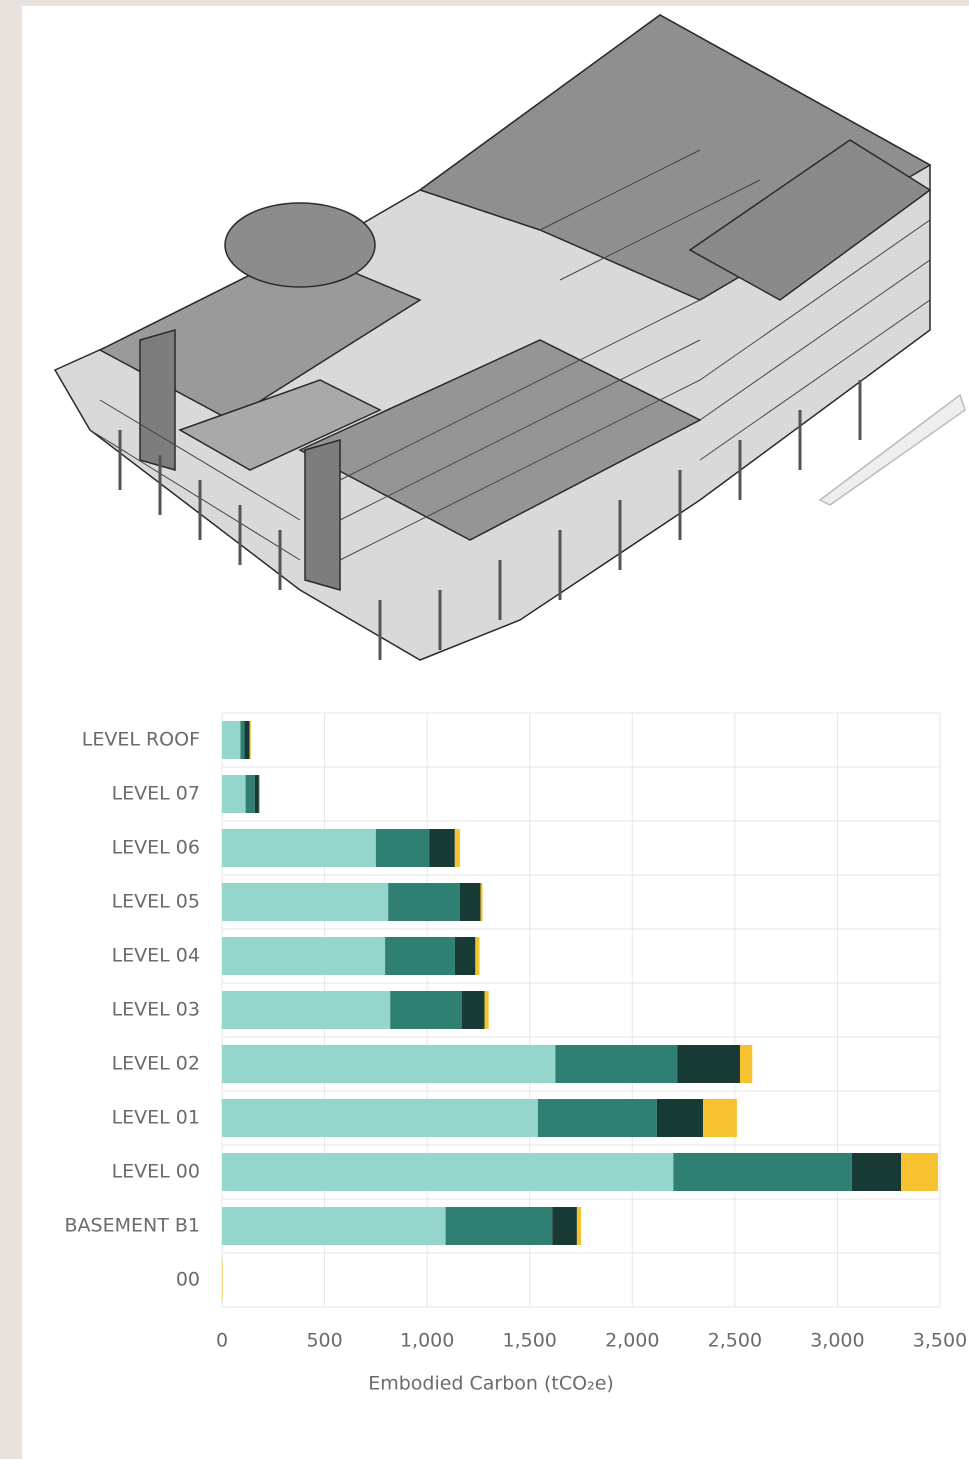 The image size is (969, 1459). What do you see at coordinates (156, 848) in the screenshot?
I see `y-tick-label: LEVEL 06` at bounding box center [156, 848].